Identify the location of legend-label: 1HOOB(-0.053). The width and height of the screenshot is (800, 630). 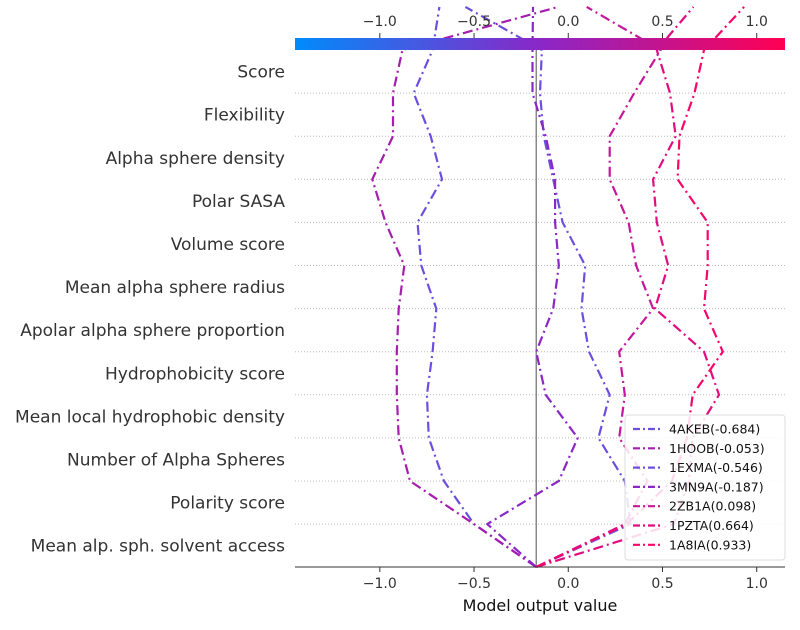
(717, 448).